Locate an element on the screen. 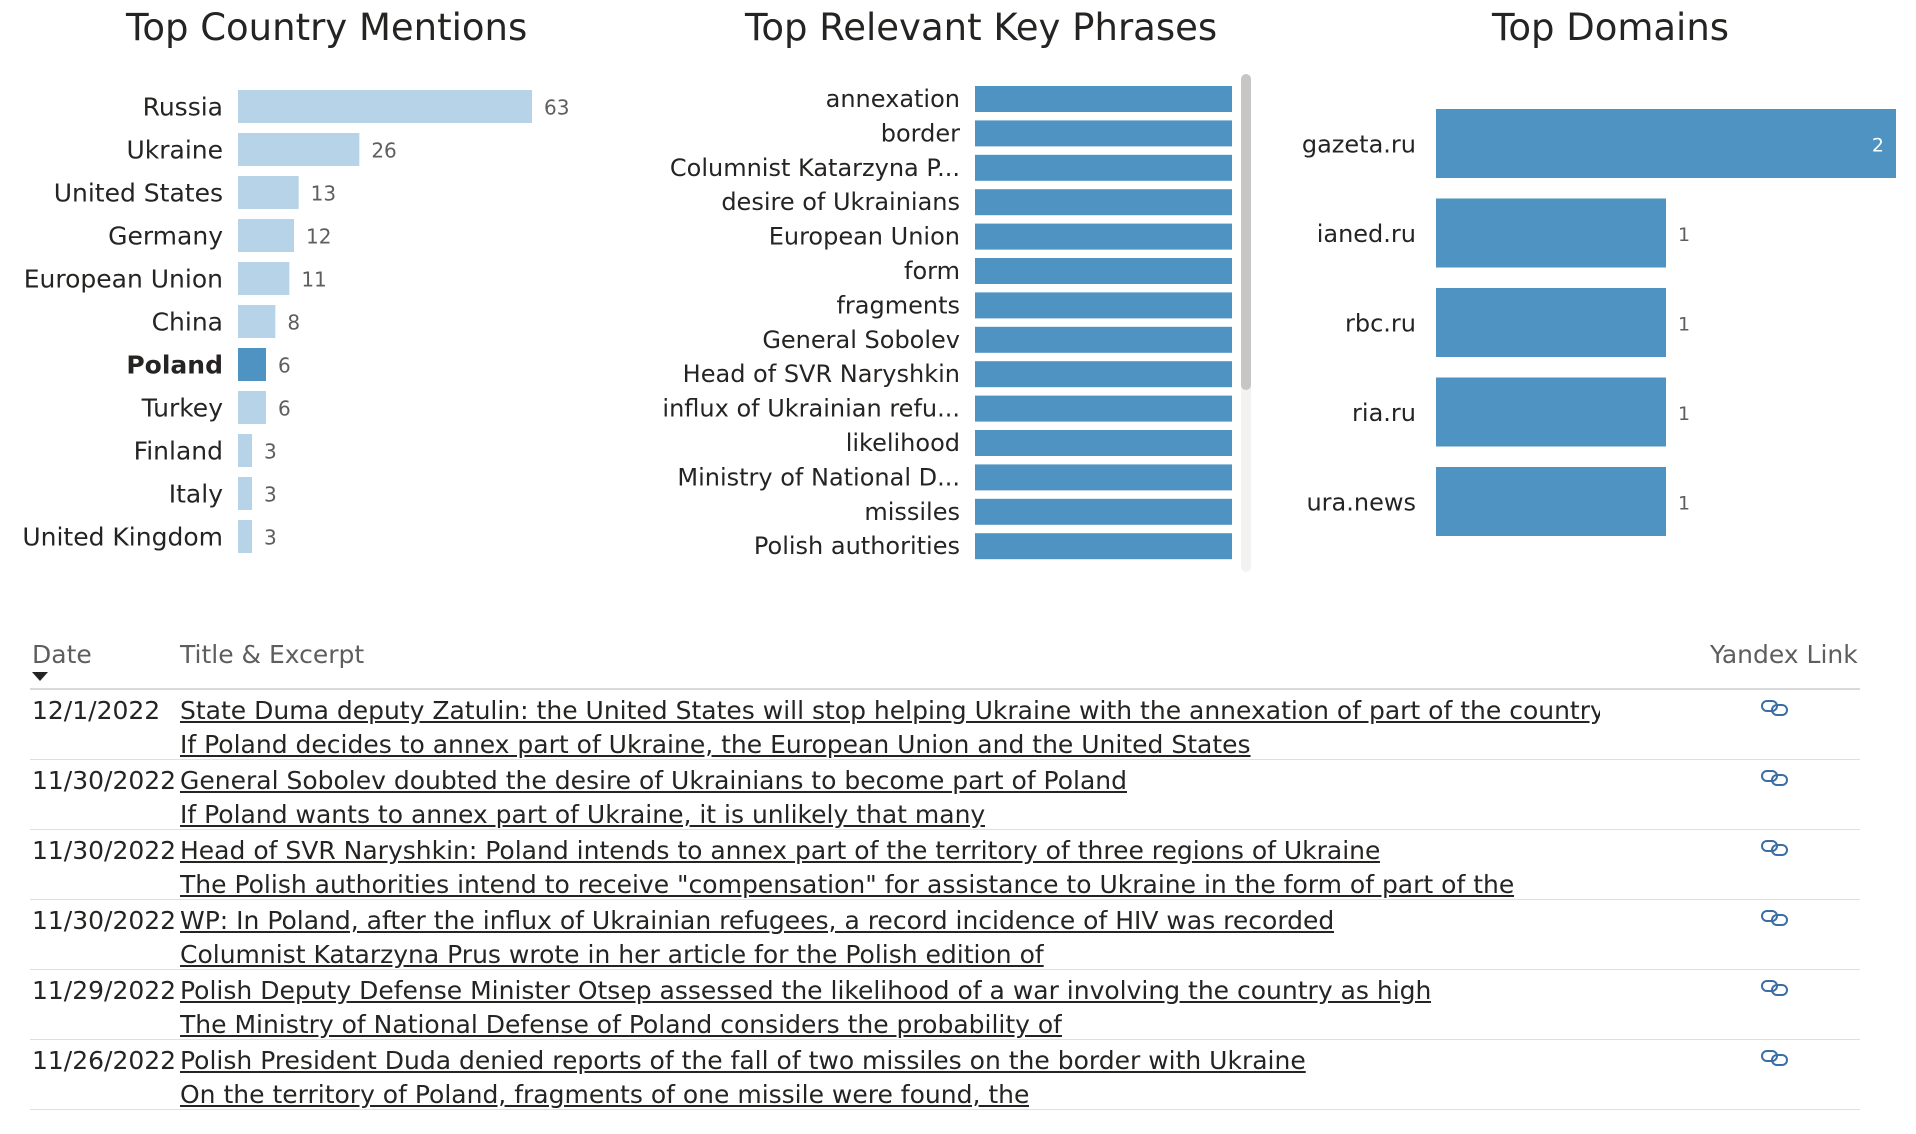 This screenshot has width=1916, height=1134. domain-value-label: 2 is located at coordinates (1878, 146).